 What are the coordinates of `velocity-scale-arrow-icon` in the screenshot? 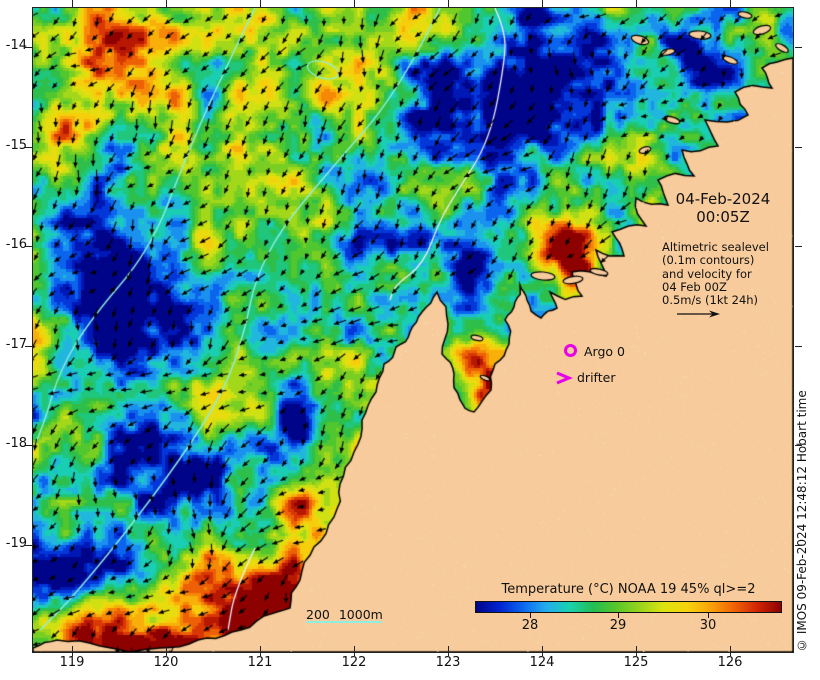 It's located at (698, 314).